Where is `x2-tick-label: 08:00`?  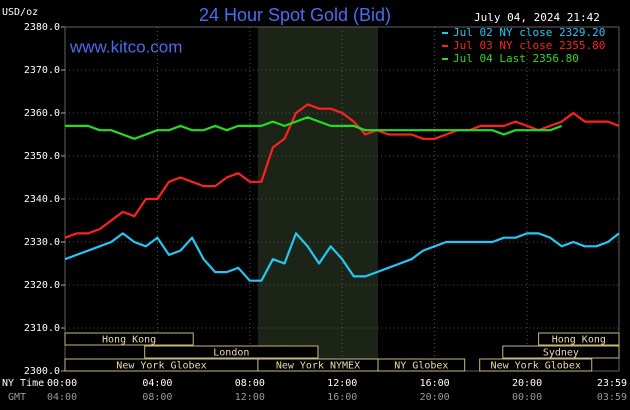 x2-tick-label: 08:00 is located at coordinates (157, 397).